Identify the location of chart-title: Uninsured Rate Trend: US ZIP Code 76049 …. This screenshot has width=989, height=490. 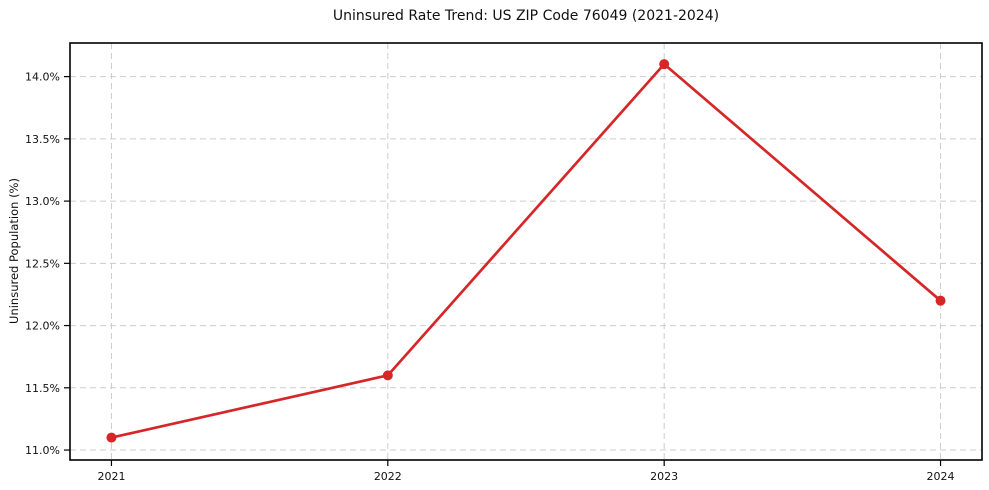
(526, 16).